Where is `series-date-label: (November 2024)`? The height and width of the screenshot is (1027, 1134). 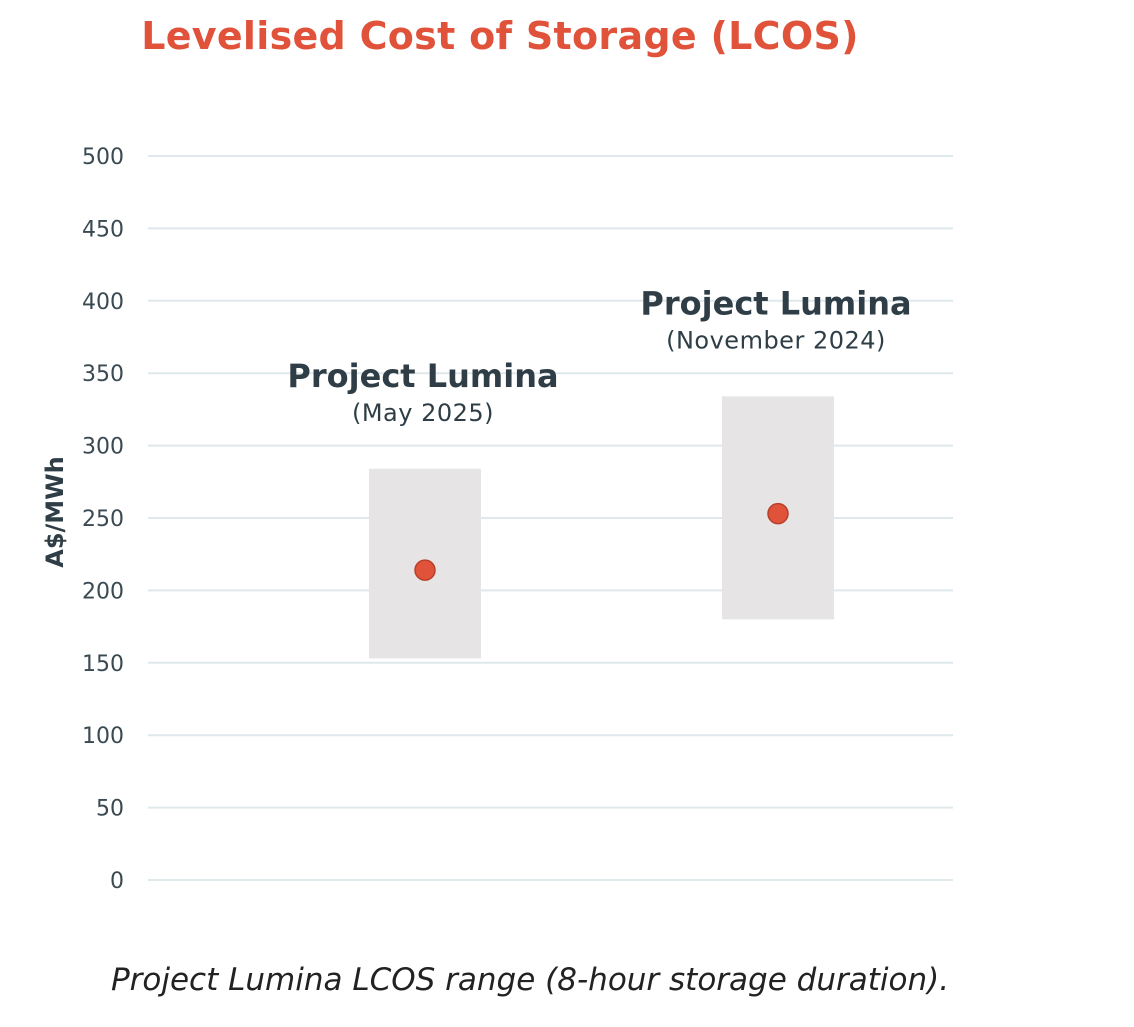
series-date-label: (November 2024) is located at coordinates (776, 340).